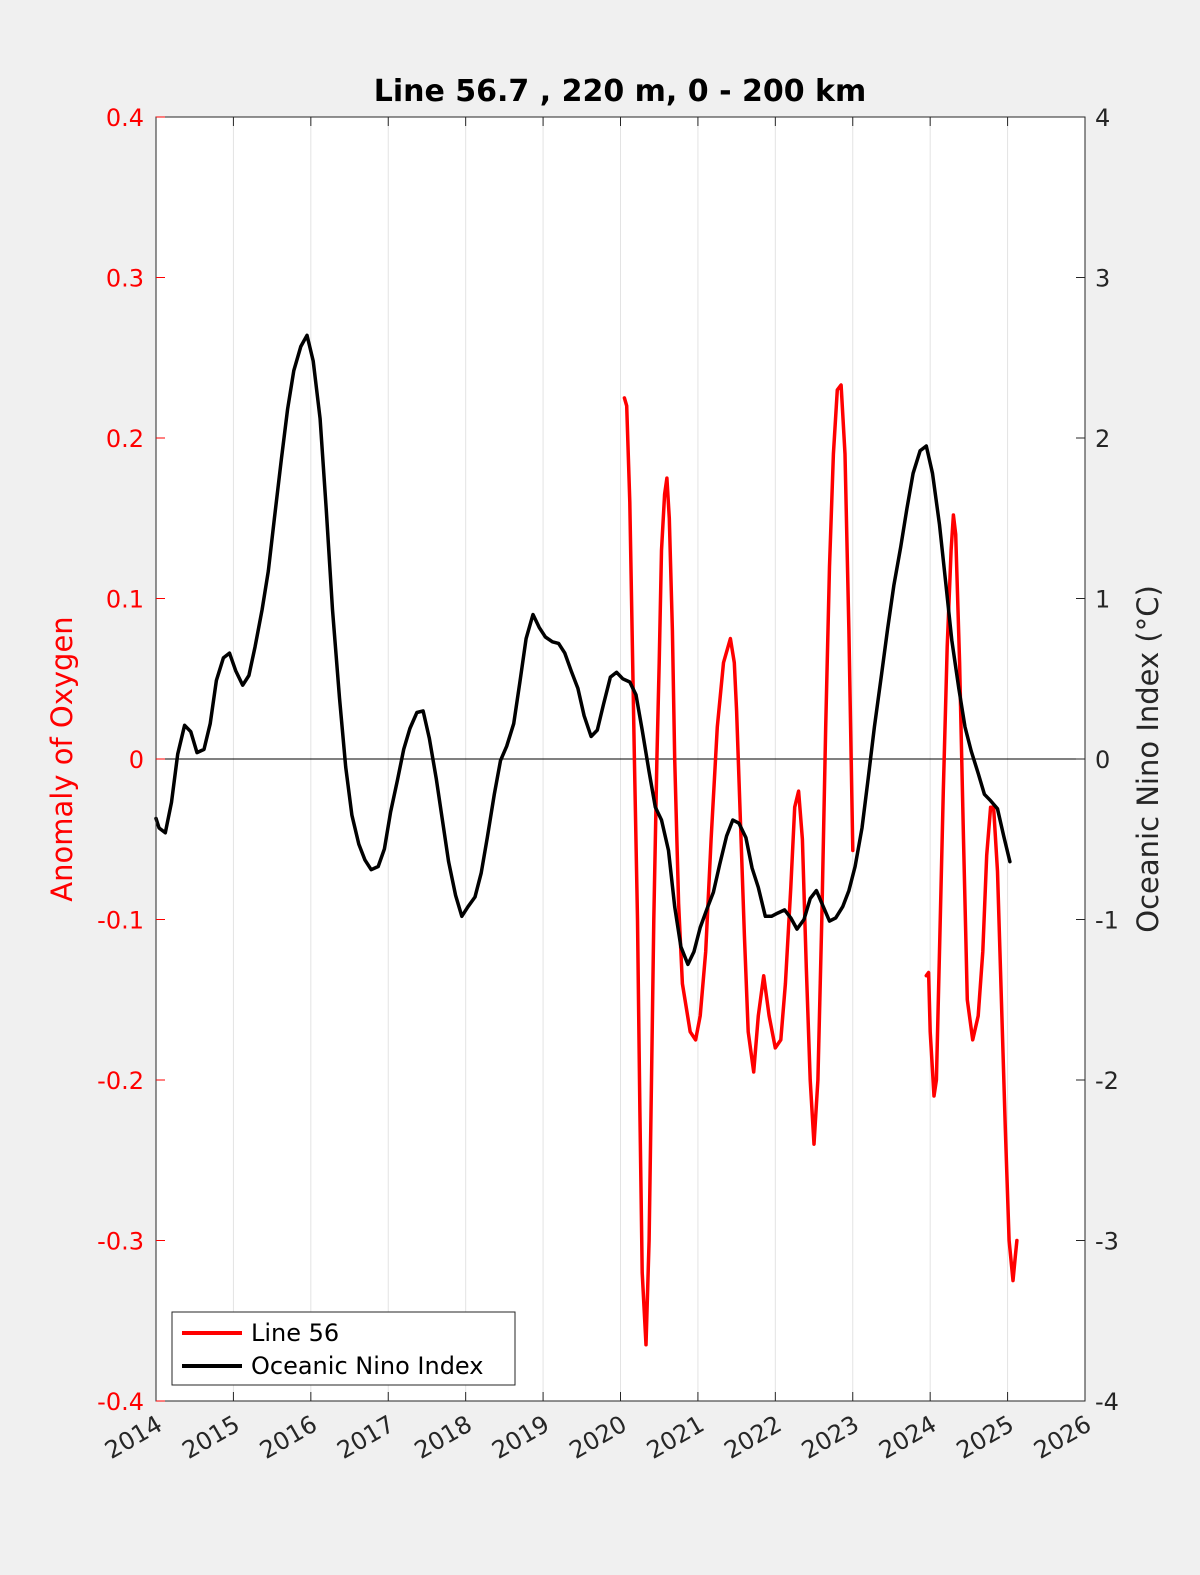  Describe the element at coordinates (1107, 1081) in the screenshot. I see `right-tick-label: -2` at that location.